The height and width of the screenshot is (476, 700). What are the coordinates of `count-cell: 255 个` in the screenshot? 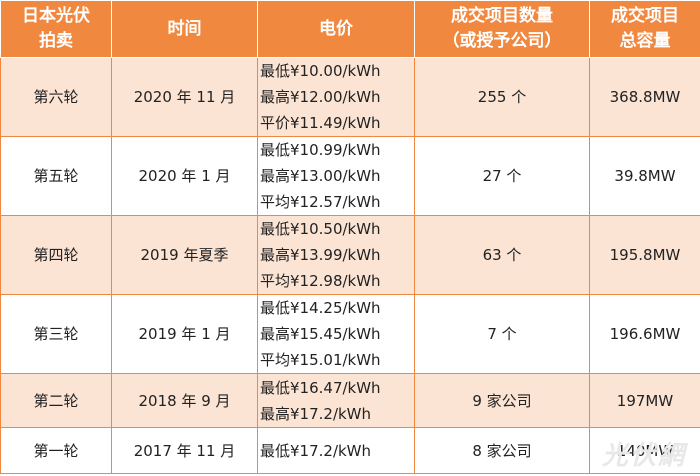 It's located at (502, 97).